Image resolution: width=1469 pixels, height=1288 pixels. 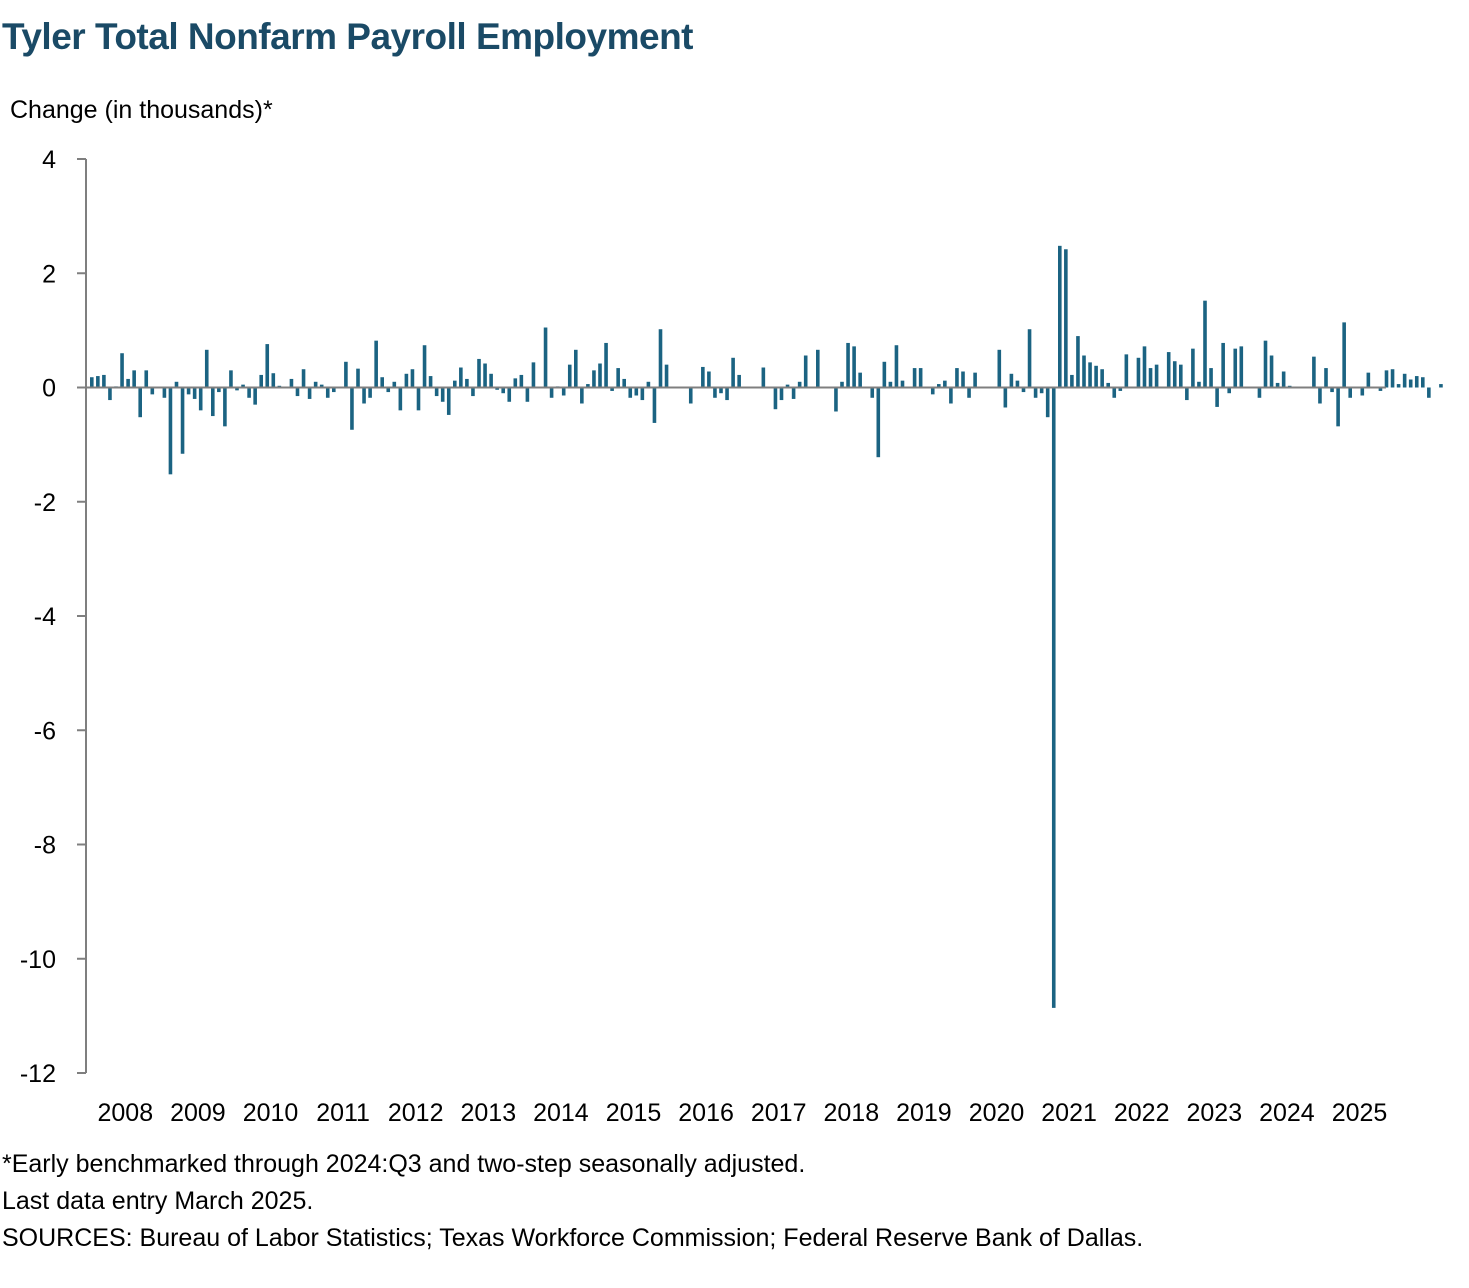 What do you see at coordinates (45, 617) in the screenshot?
I see `y-tick-label: -4` at bounding box center [45, 617].